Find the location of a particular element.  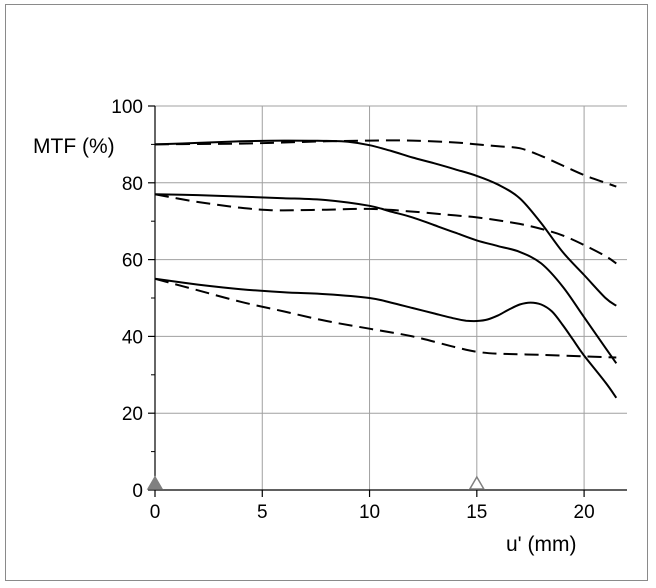

x-tick-label-5: 5 is located at coordinates (262, 512).